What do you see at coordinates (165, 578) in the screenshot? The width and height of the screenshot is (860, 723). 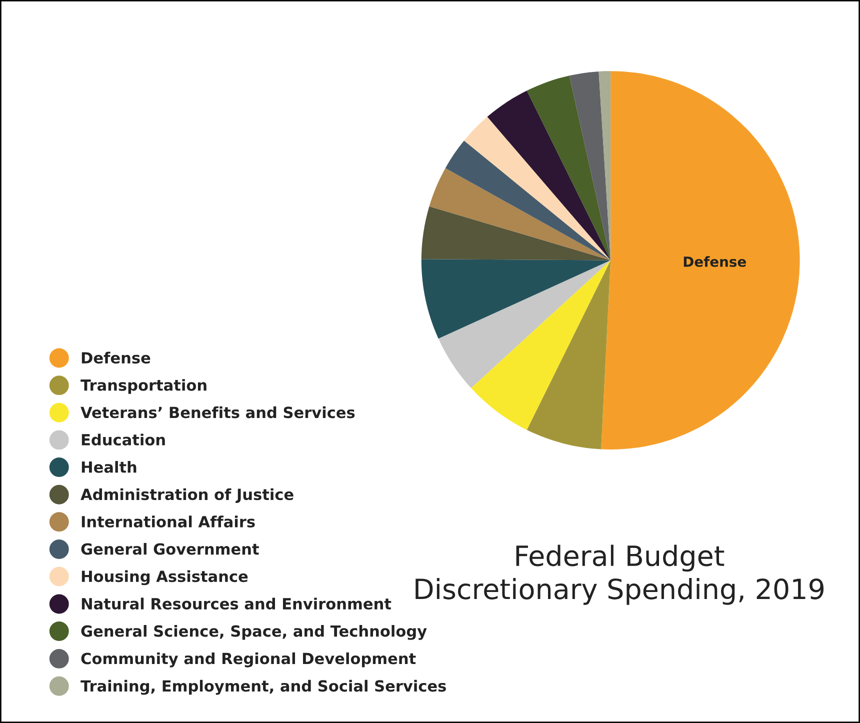 I see `legend-label: Housing Assistance` at bounding box center [165, 578].